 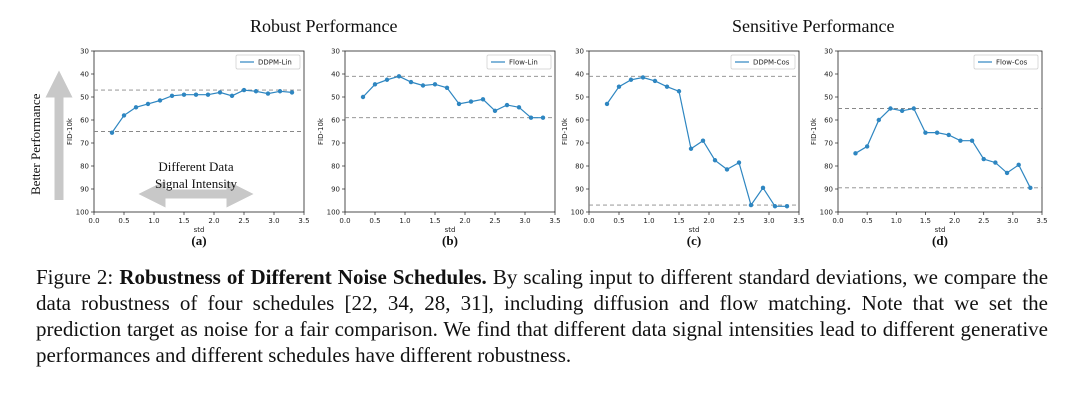 I want to click on legend-label: Flow-Lin, so click(x=523, y=63).